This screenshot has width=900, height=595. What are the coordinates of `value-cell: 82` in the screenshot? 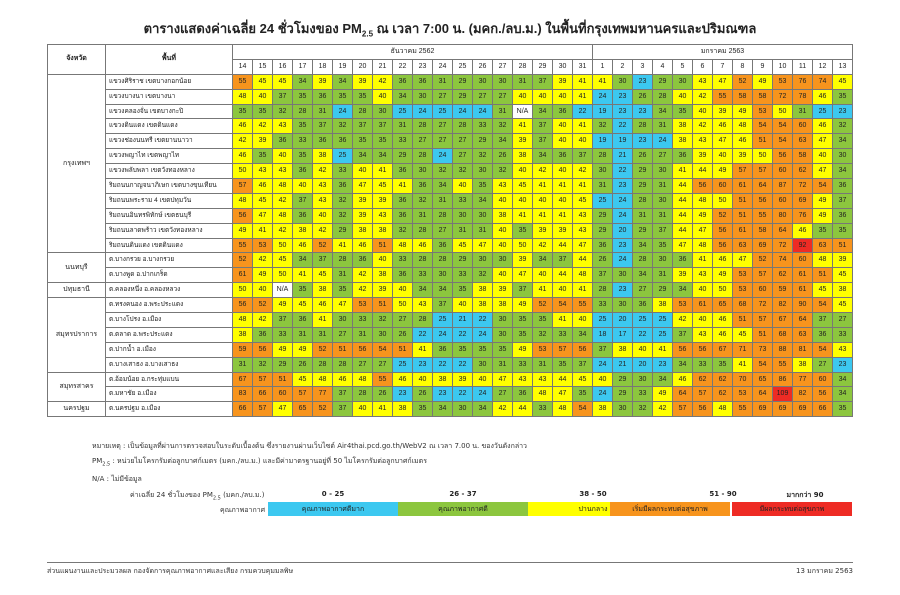 It's located at (782, 305).